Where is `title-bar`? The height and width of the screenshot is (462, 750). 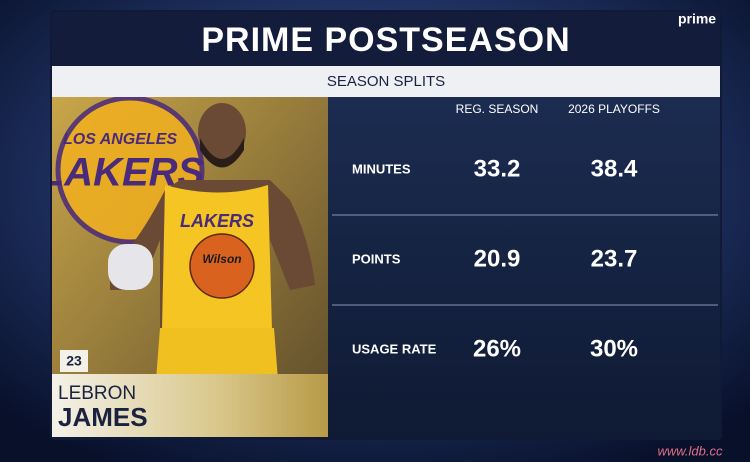 title-bar is located at coordinates (386, 39).